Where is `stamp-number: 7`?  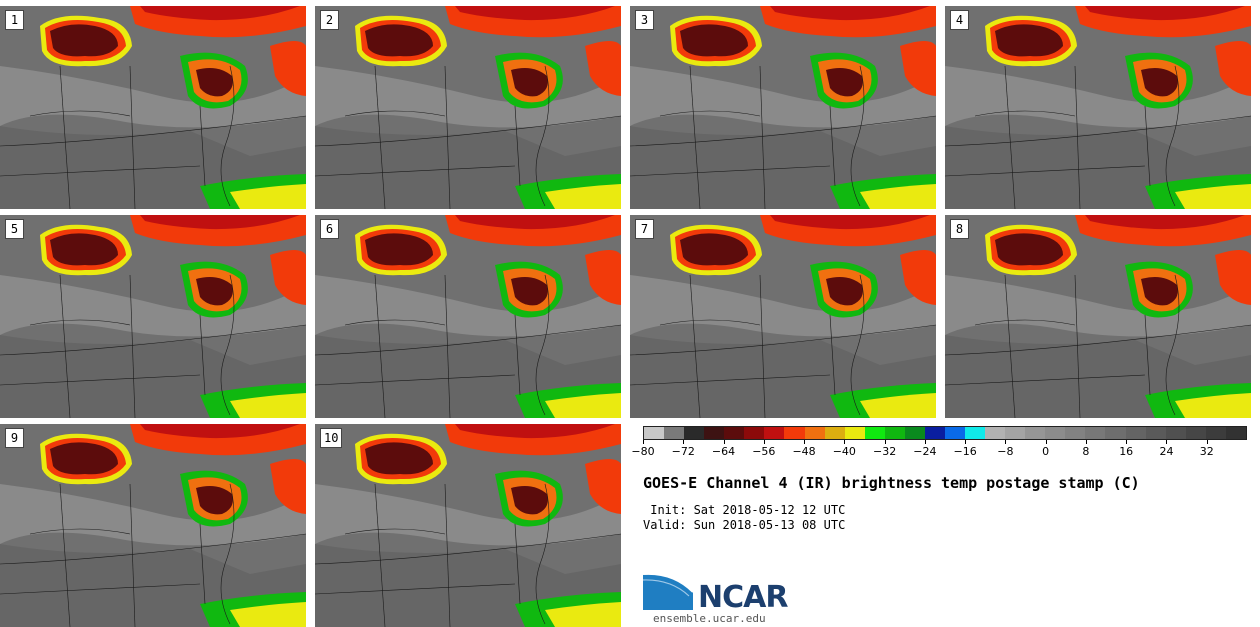 stamp-number: 7 is located at coordinates (644, 229).